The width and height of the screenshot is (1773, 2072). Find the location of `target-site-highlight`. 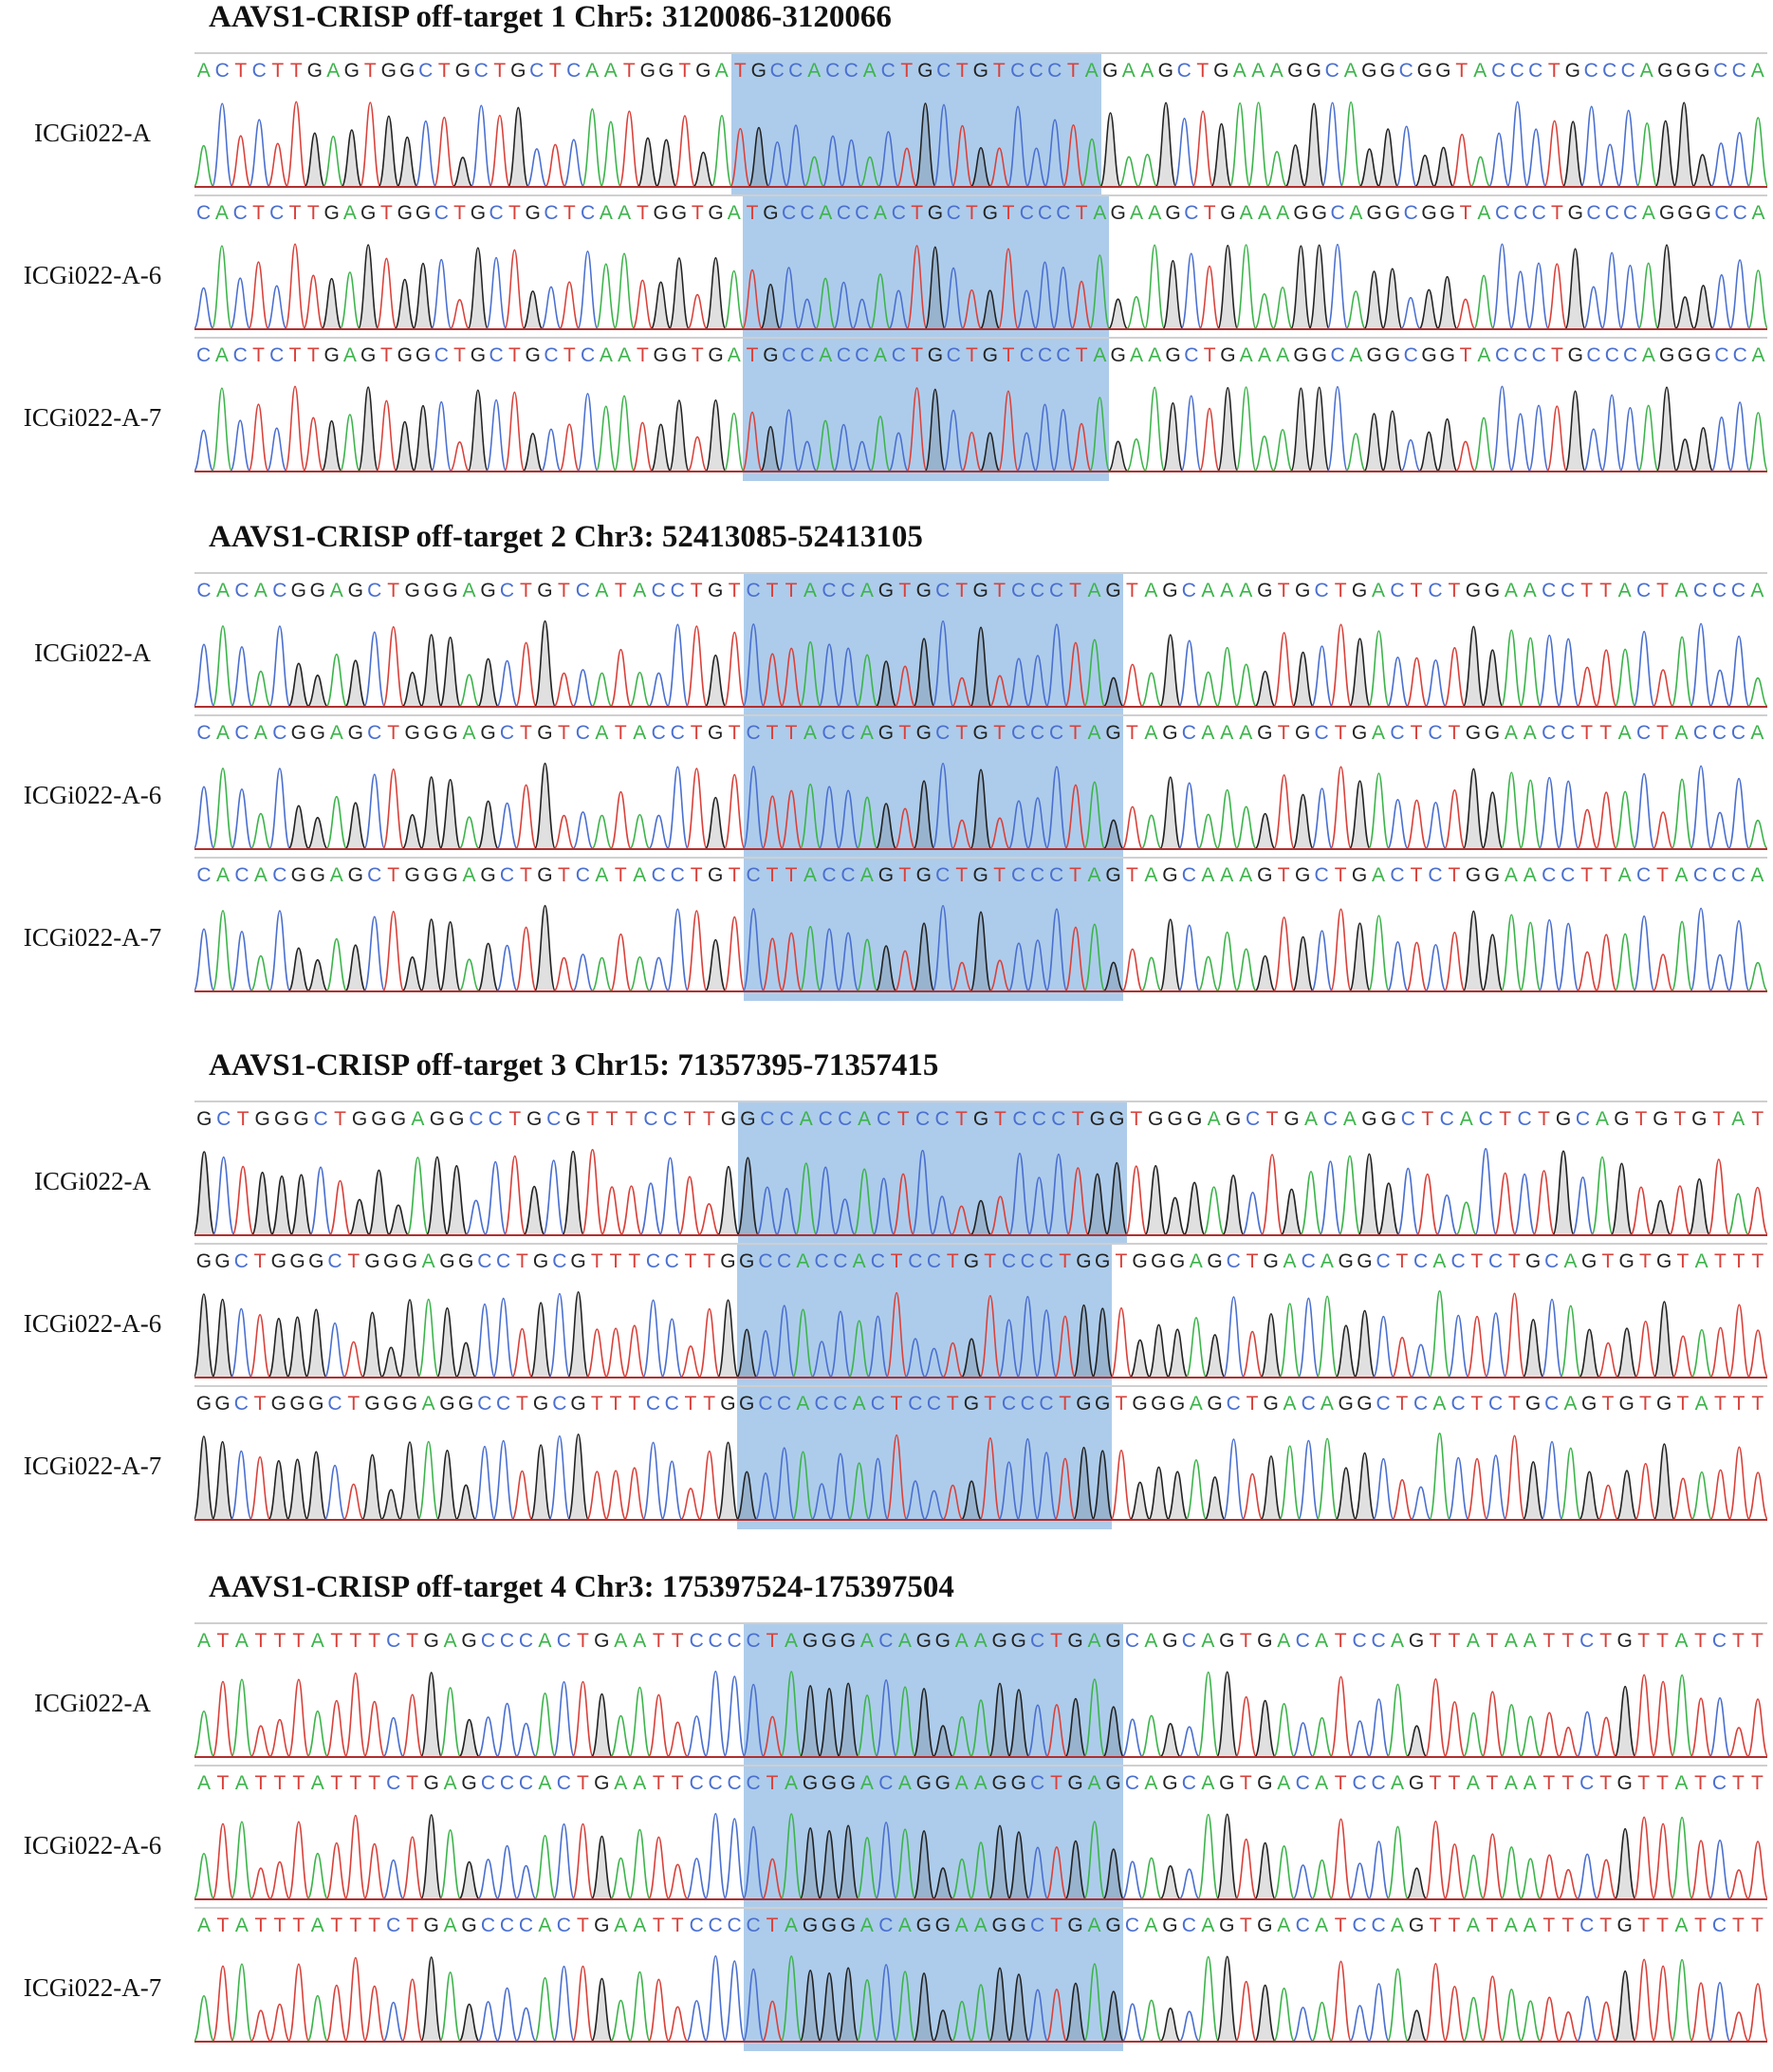

target-site-highlight is located at coordinates (934, 1838).